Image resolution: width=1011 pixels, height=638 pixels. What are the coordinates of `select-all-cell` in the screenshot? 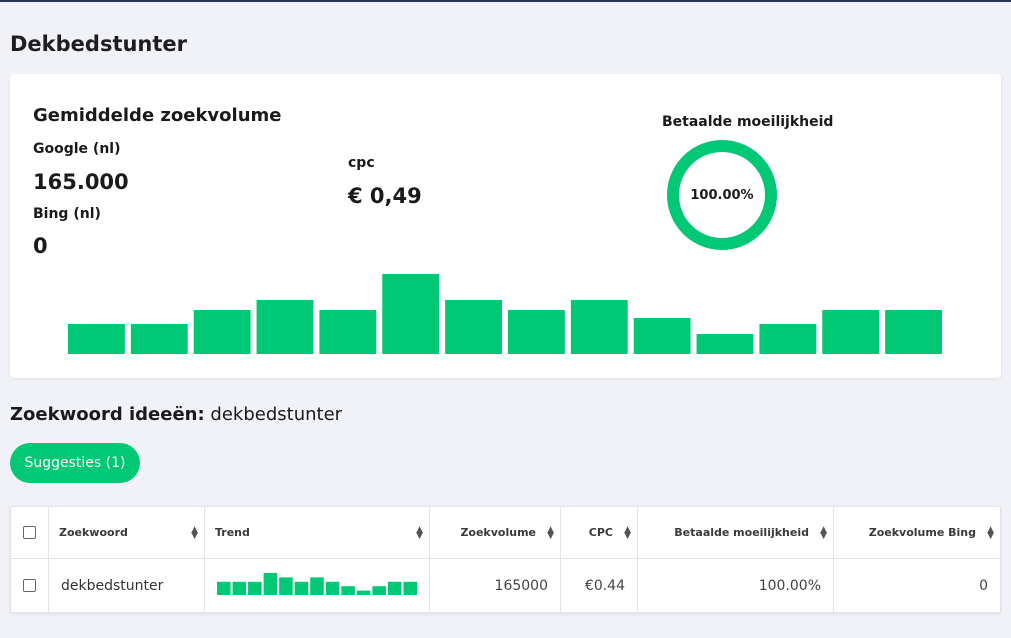 It's located at (29, 532).